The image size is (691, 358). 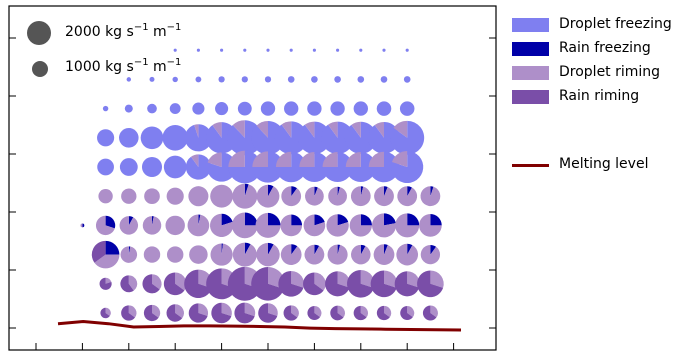 What do you see at coordinates (530, 73) in the screenshot?
I see `legend-swatch` at bounding box center [530, 73].